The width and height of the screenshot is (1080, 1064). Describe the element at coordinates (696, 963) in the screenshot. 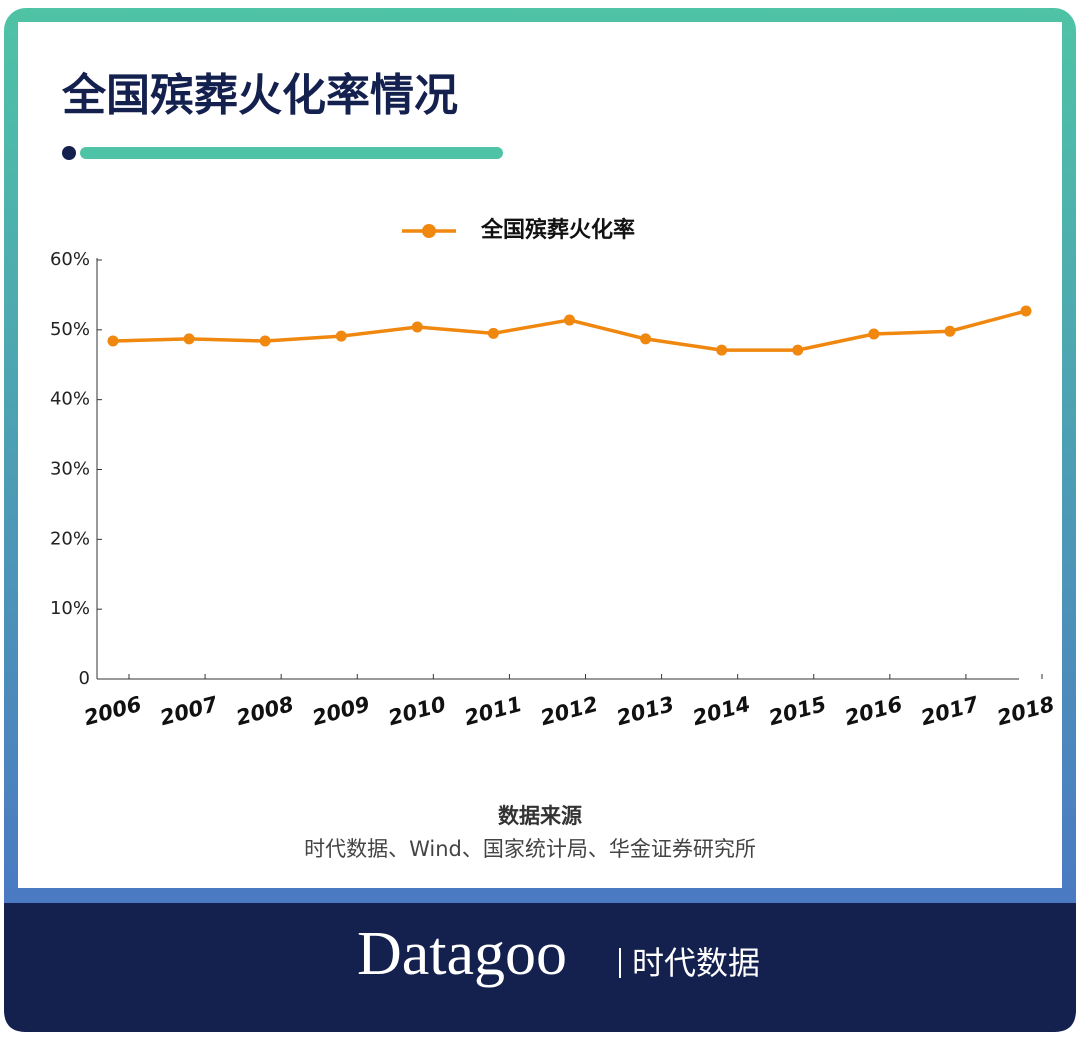

I see `brand-cn: 时代数据` at that location.